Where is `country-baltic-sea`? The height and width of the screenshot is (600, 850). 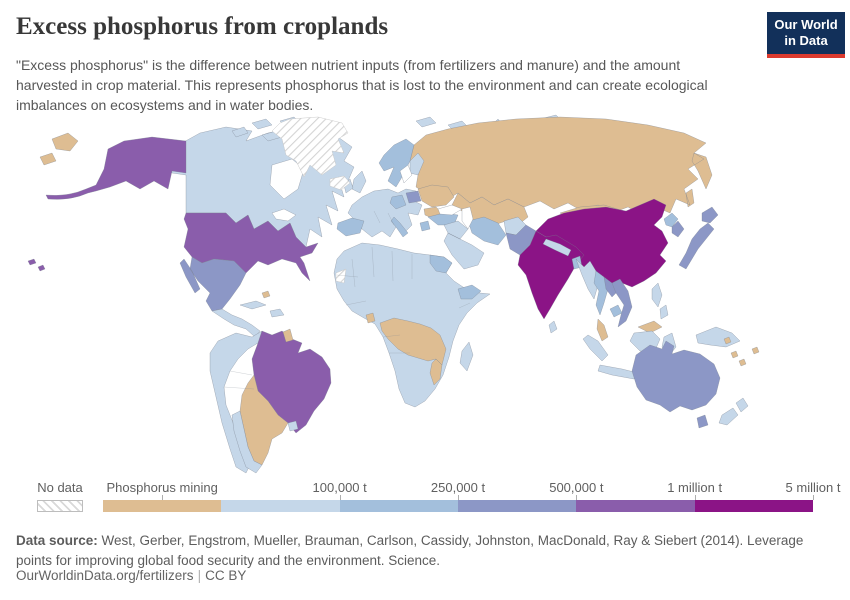 country-baltic-sea is located at coordinates (406, 174).